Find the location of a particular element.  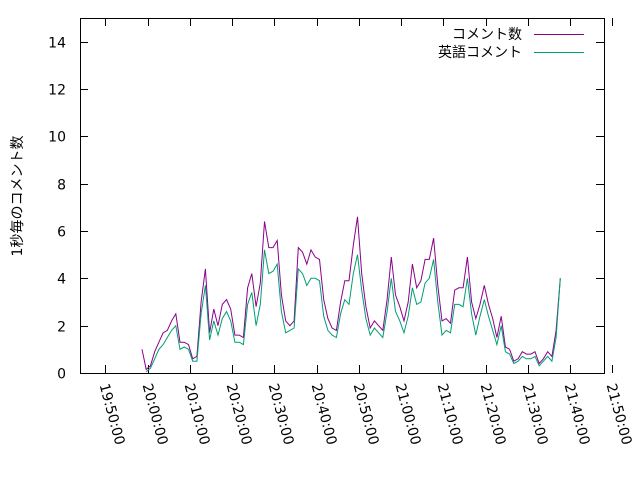

x-tick-label: 20:00:00 is located at coordinates (155, 414).